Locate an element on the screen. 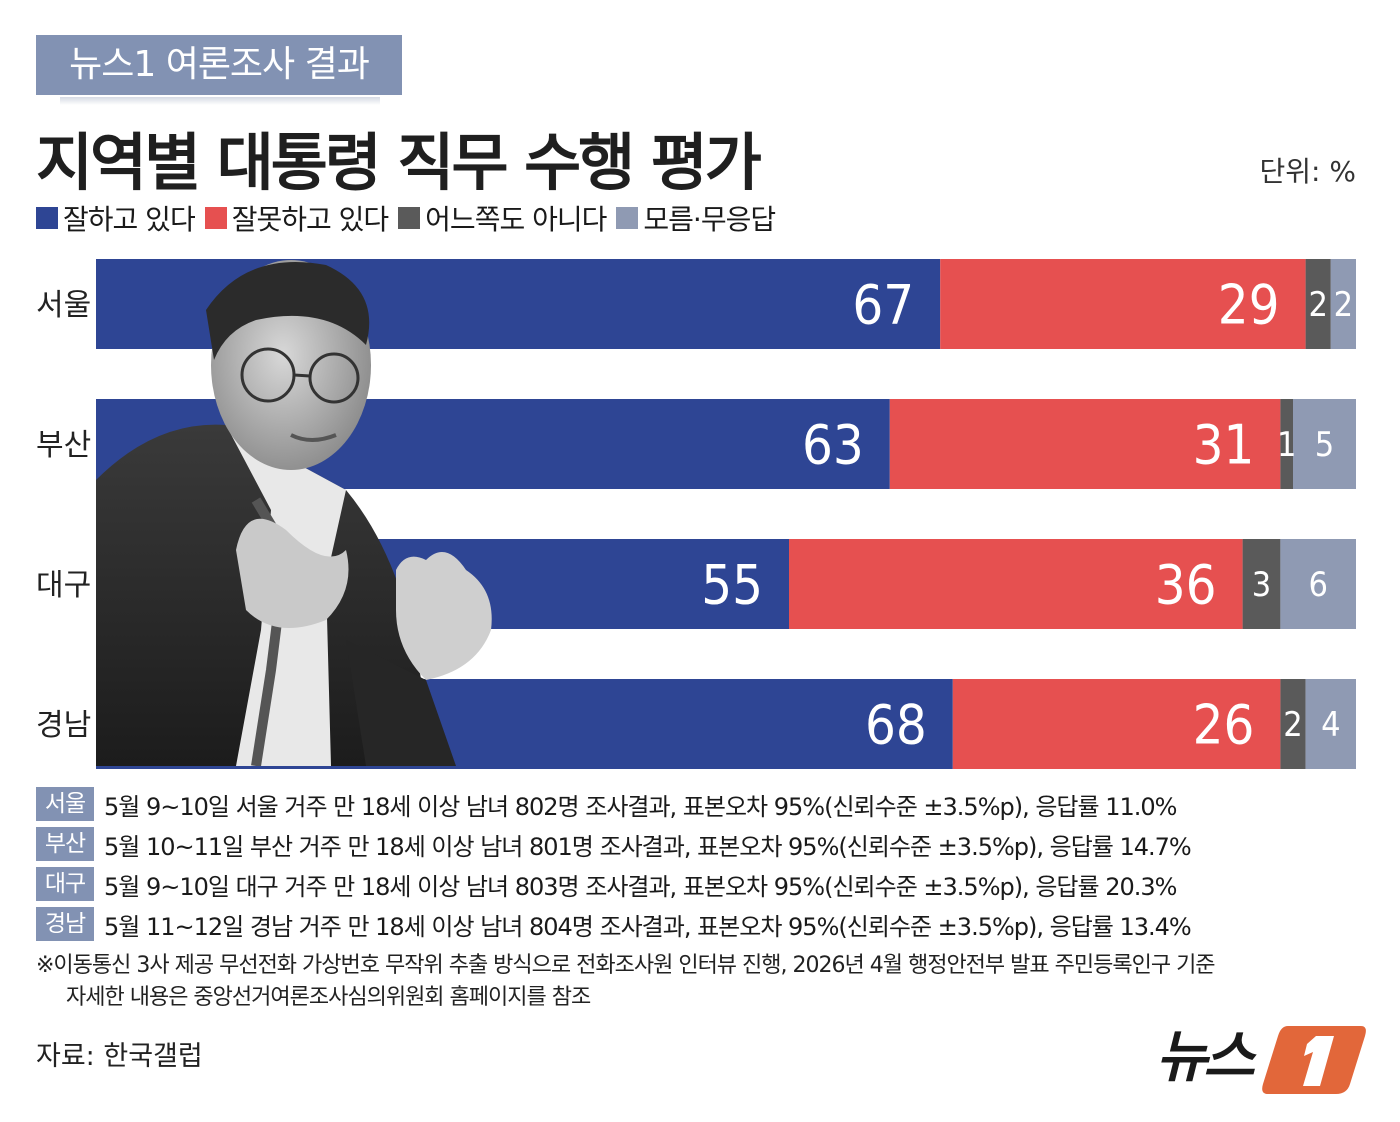 The width and height of the screenshot is (1400, 1122). data-label: 68 is located at coordinates (896, 724).